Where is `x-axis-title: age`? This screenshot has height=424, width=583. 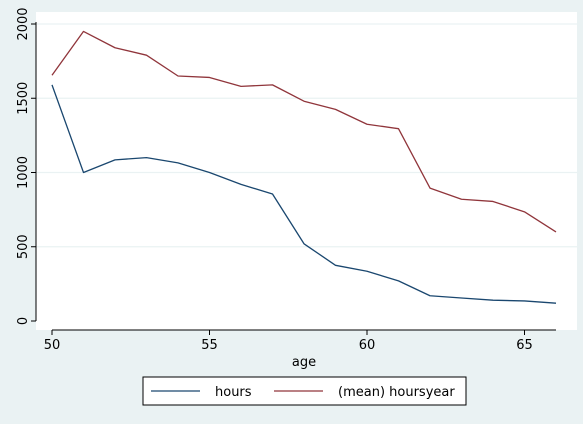
x-axis-title: age is located at coordinates (304, 362).